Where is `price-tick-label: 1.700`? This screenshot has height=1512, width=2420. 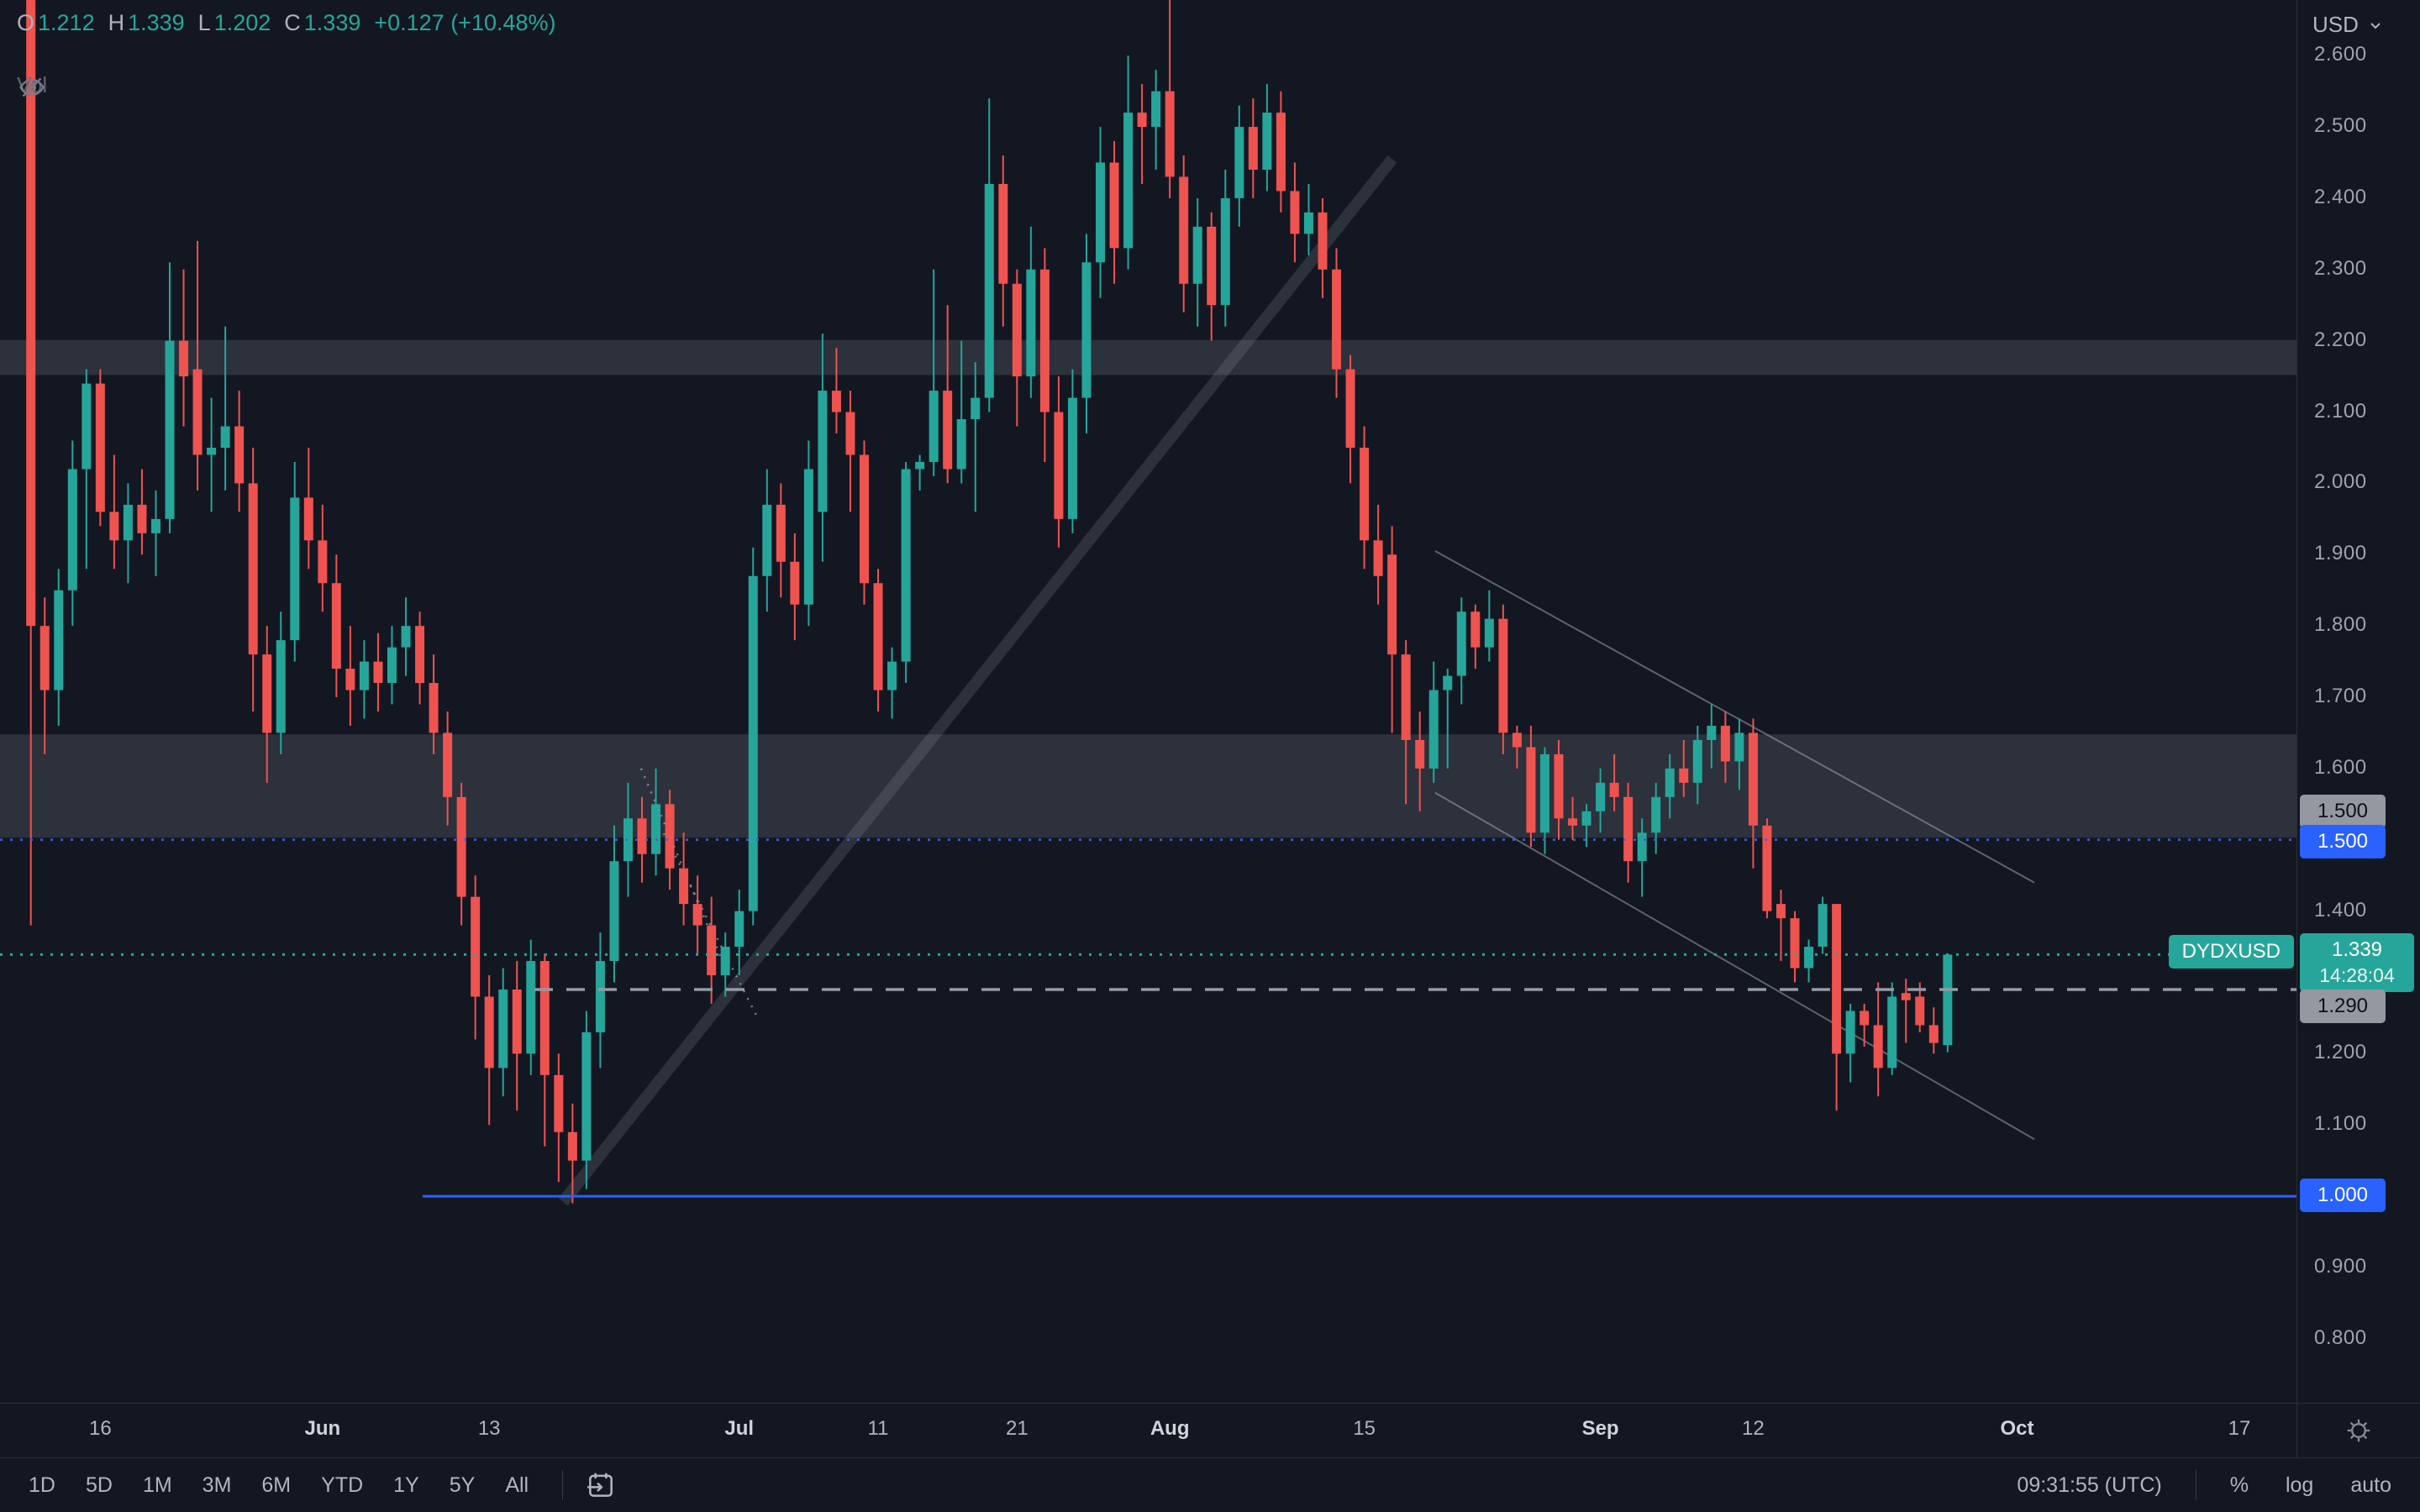 price-tick-label: 1.700 is located at coordinates (2340, 696).